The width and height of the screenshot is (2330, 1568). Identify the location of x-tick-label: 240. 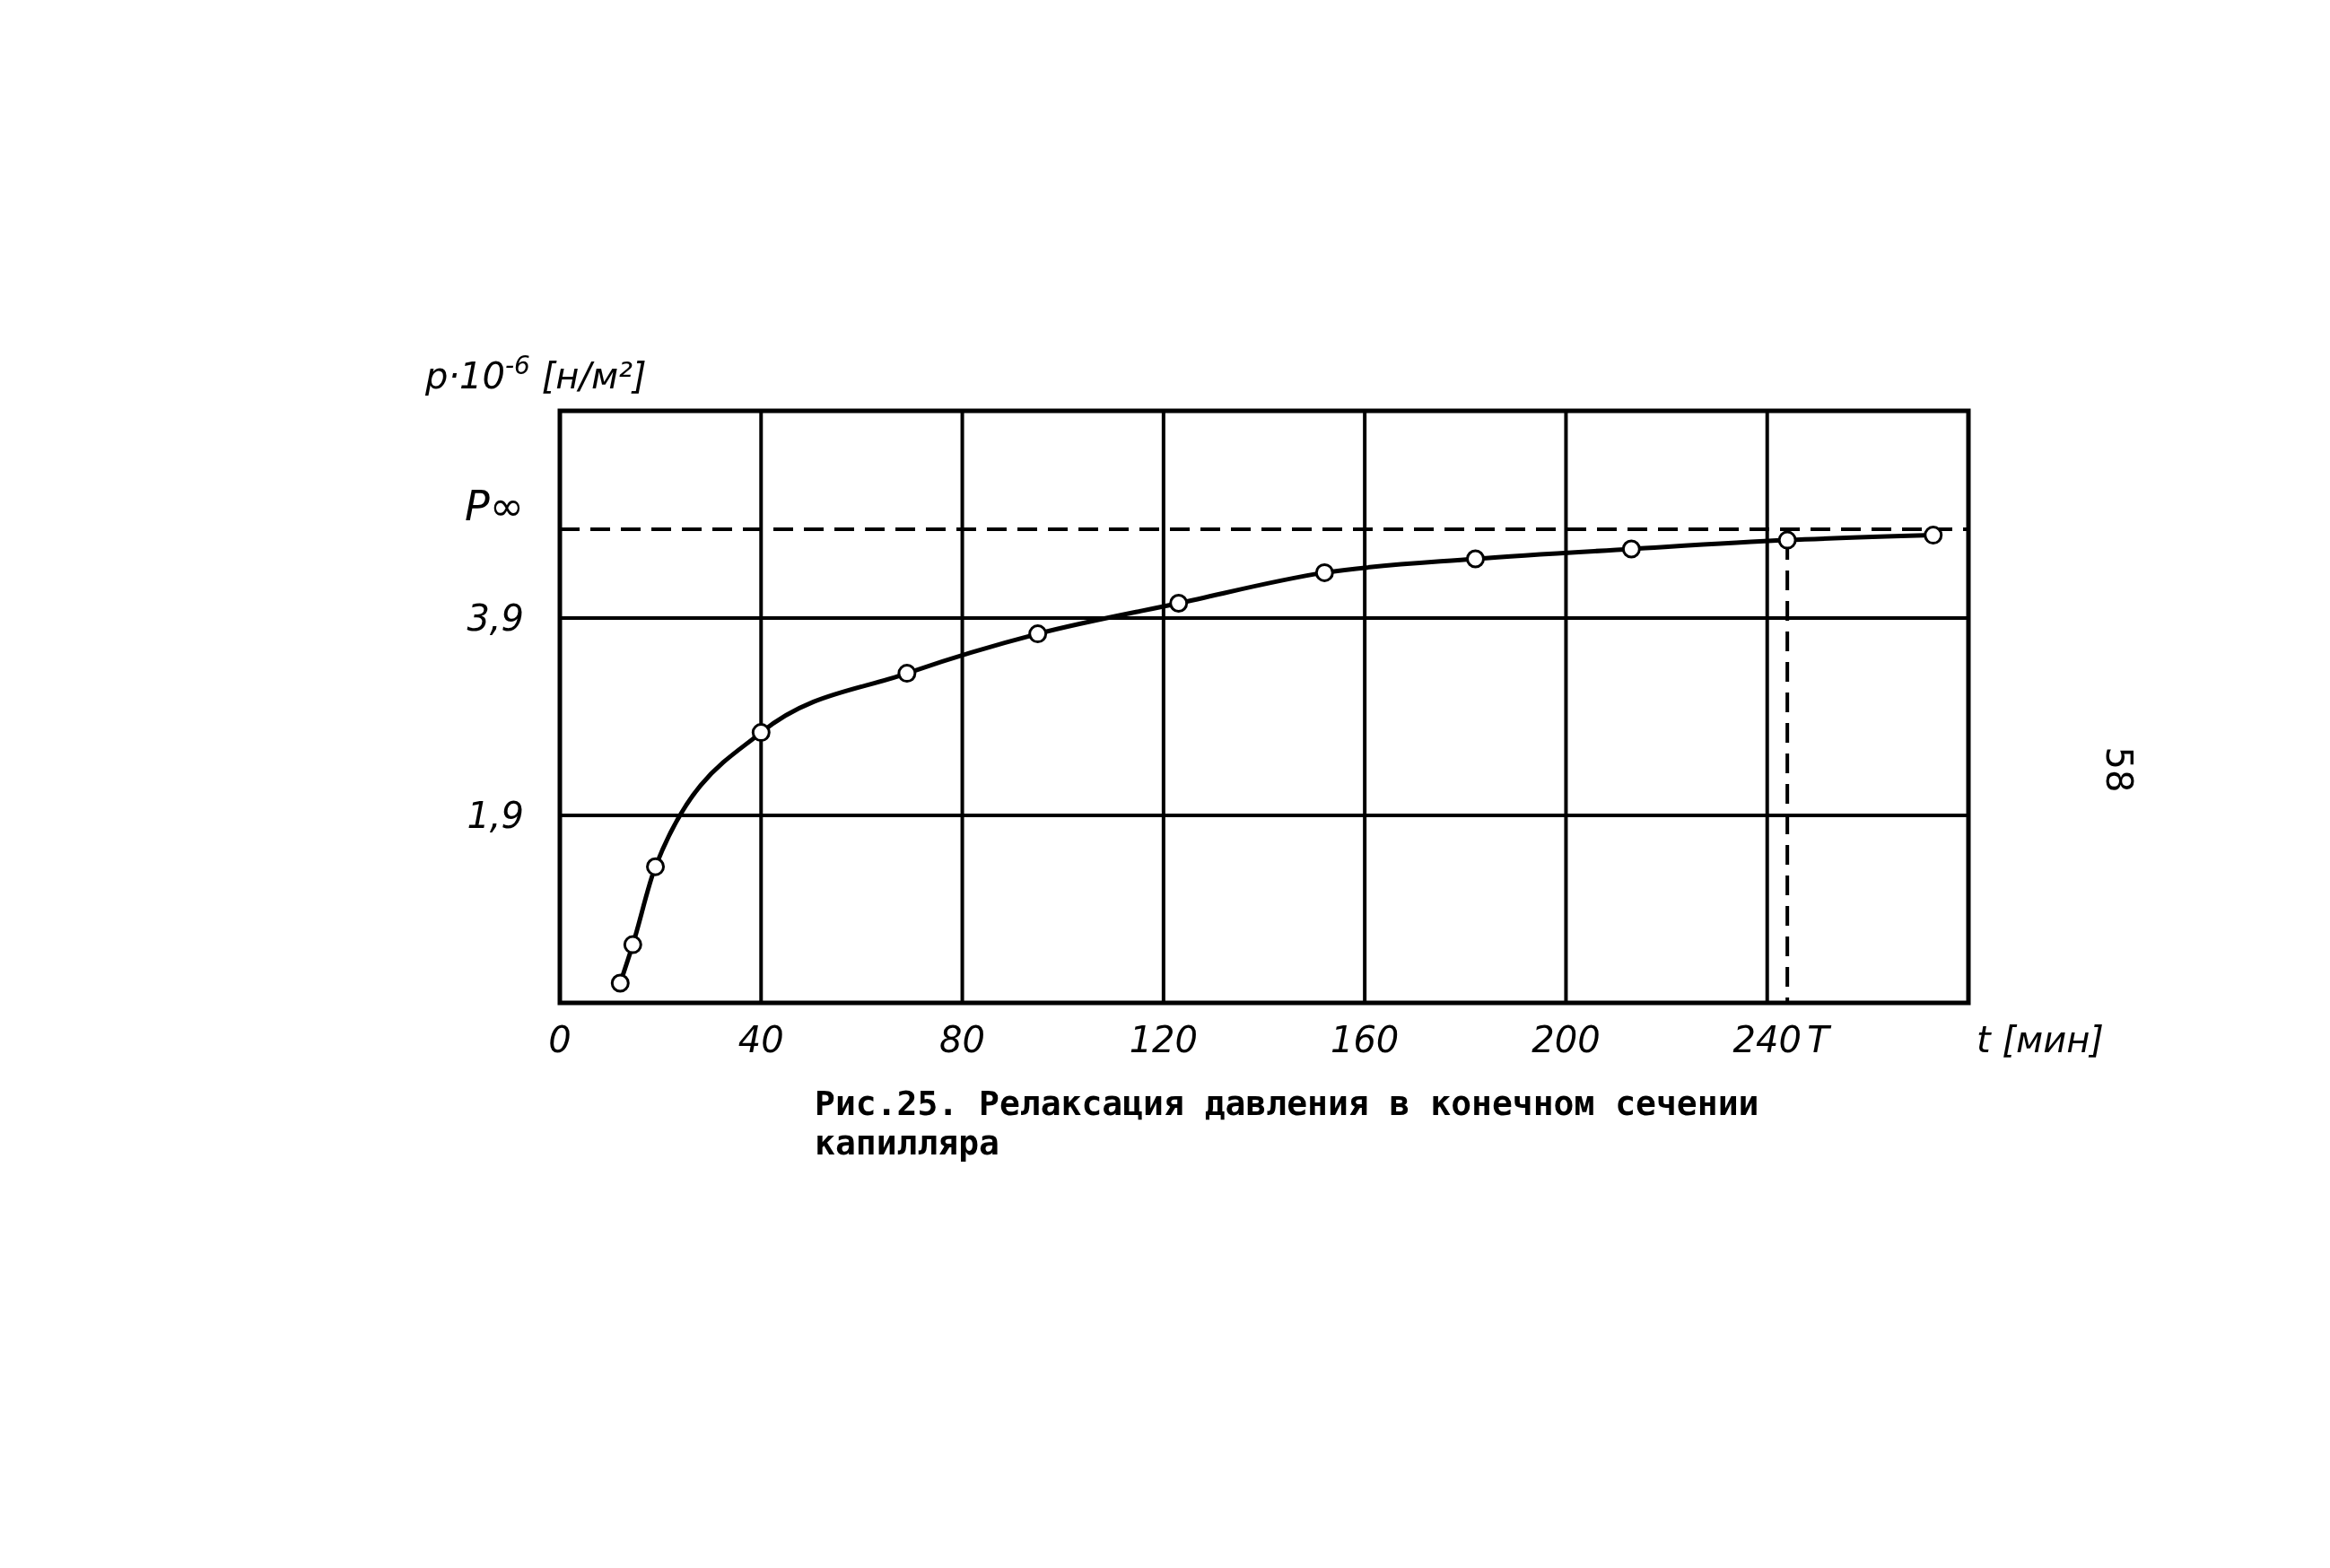
(1767, 1040).